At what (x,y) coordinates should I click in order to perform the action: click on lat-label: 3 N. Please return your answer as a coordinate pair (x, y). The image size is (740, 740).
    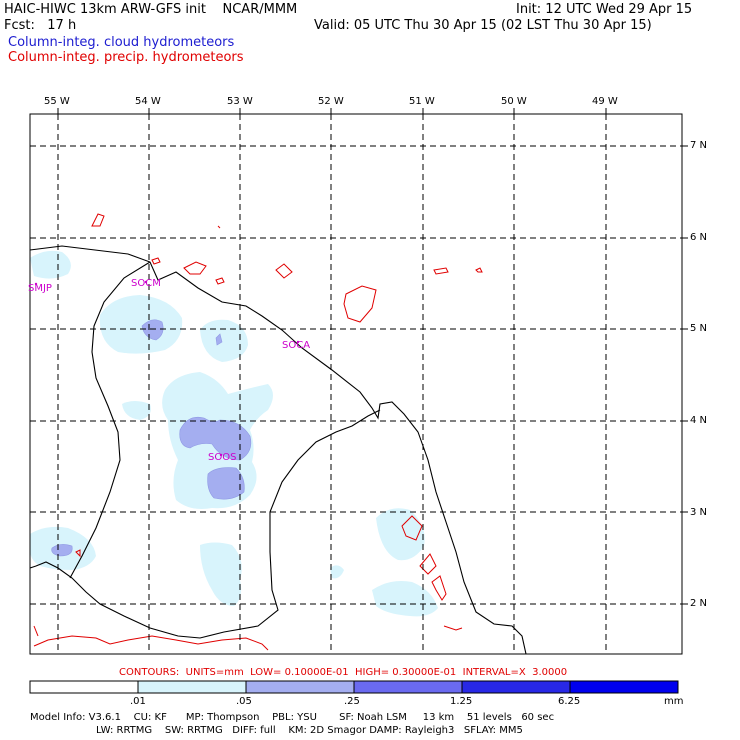
    Looking at the image, I should click on (699, 512).